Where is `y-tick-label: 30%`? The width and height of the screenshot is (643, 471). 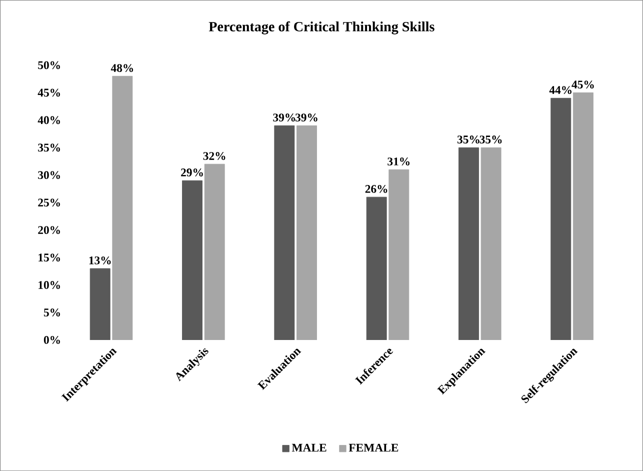
y-tick-label: 30% is located at coordinates (49, 175).